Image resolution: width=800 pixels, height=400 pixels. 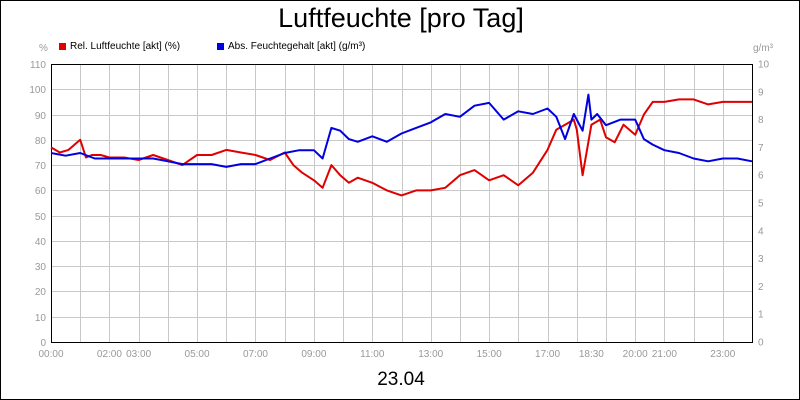 What do you see at coordinates (547, 354) in the screenshot?
I see `x-axis-tick-label: 17:00` at bounding box center [547, 354].